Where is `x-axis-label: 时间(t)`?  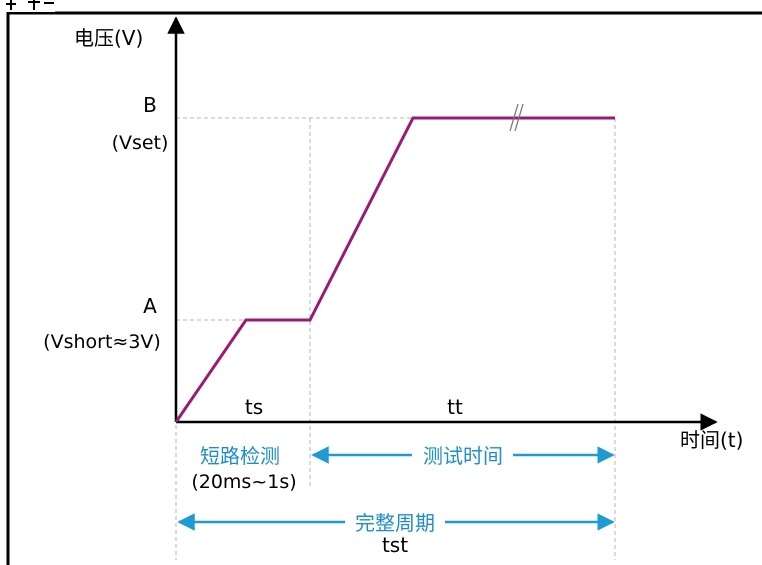
x-axis-label: 时间(t) is located at coordinates (711, 440).